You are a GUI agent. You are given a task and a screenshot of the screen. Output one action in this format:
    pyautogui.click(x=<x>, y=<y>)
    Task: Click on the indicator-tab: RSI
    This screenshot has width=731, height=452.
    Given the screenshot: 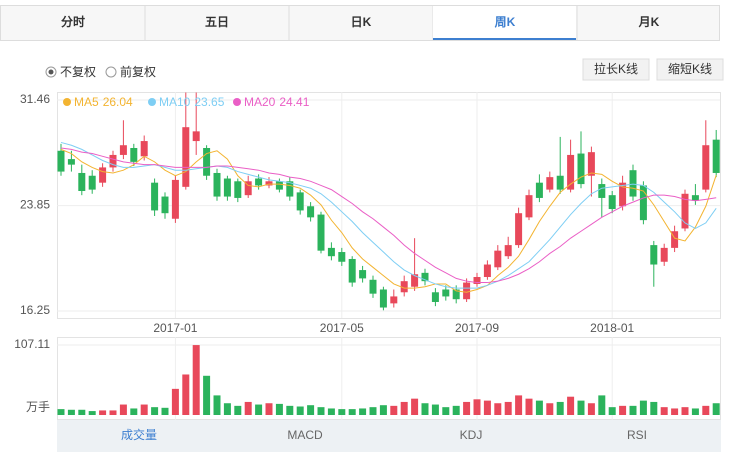 What is the action you would take?
    pyautogui.click(x=637, y=435)
    